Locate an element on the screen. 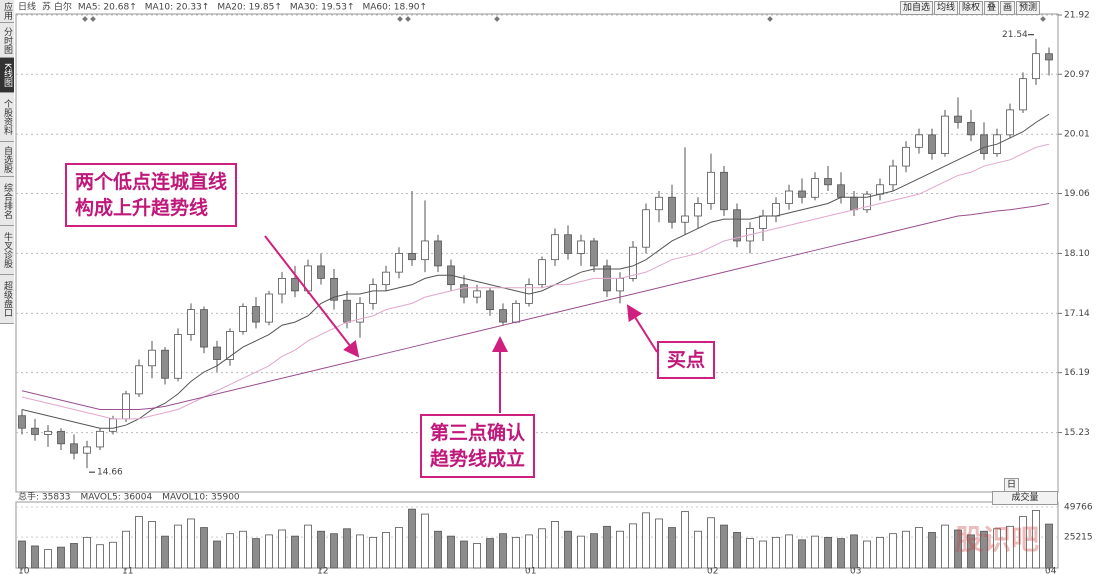 This screenshot has width=1100, height=574. toolbar-button: 画 is located at coordinates (1008, 8).